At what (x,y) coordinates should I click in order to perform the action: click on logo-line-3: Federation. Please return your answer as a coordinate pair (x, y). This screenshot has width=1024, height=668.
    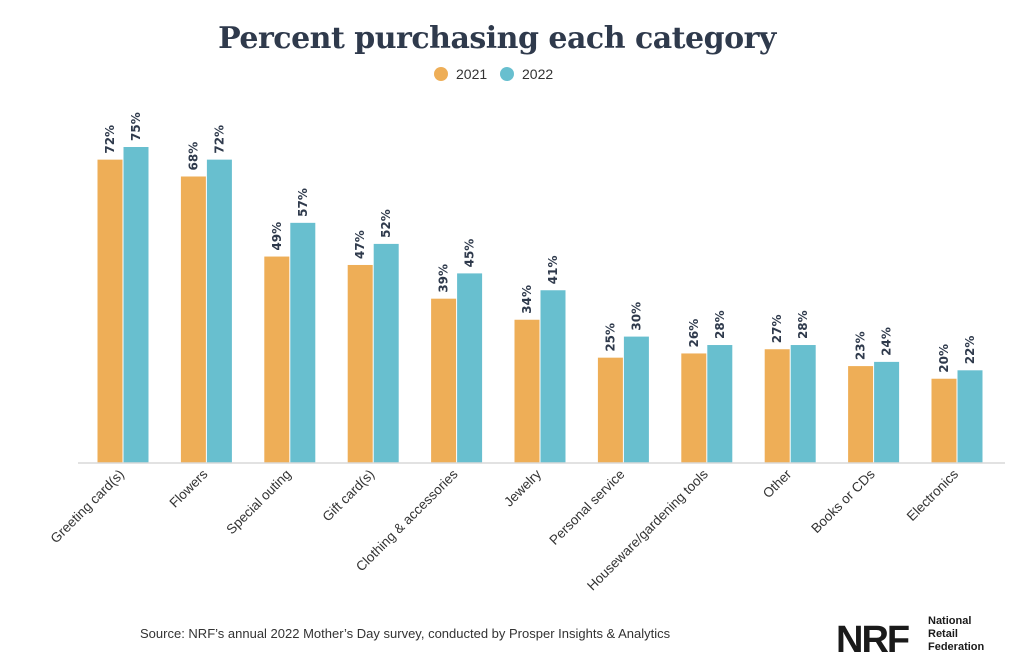
    Looking at the image, I should click on (956, 647).